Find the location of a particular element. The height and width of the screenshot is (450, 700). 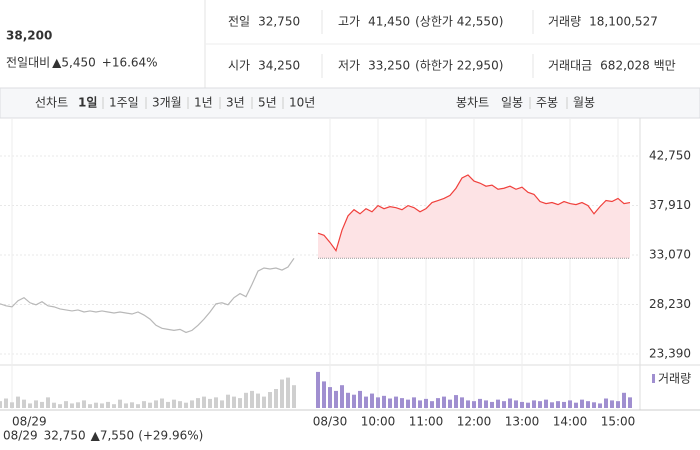

period-tab: 1일 is located at coordinates (87, 103).